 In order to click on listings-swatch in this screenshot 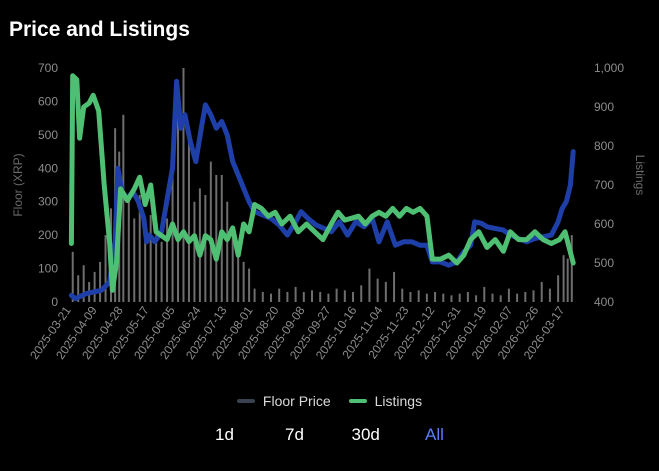, I will do `click(357, 401)`.